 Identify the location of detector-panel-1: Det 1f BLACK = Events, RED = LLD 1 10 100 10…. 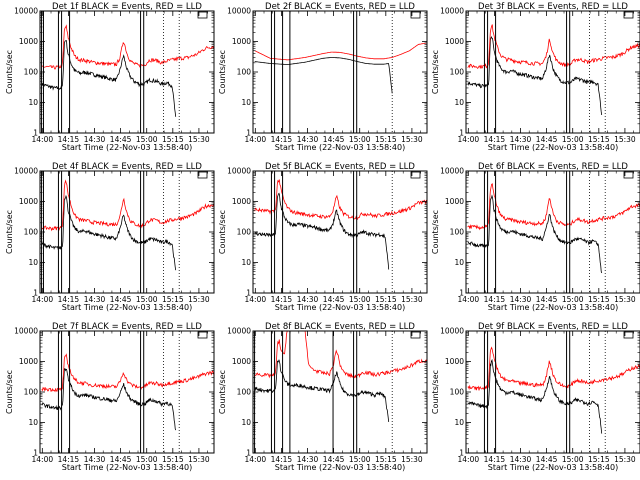
(110, 77).